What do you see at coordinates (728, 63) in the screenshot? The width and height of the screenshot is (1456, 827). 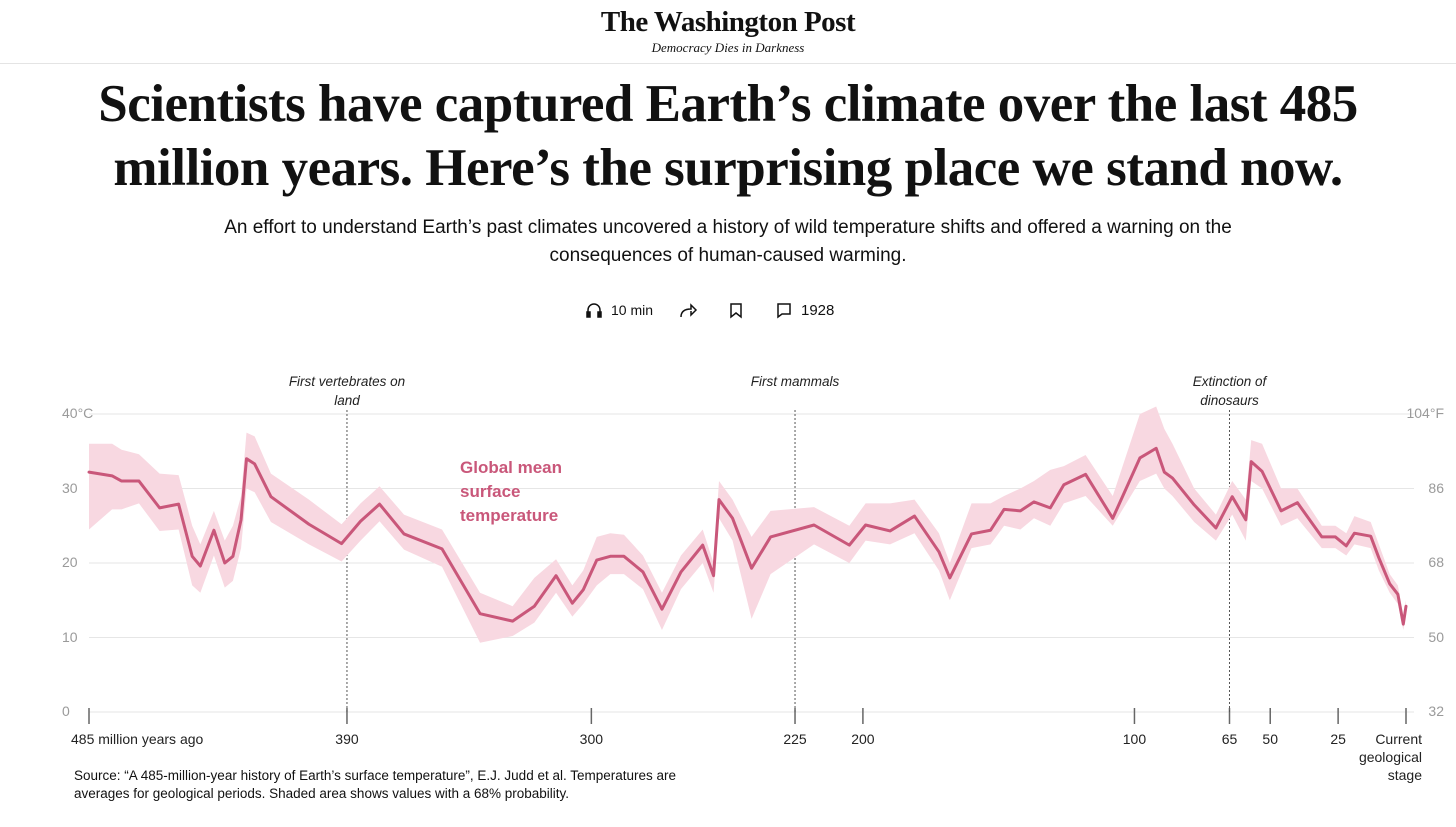 I see `header-rule` at bounding box center [728, 63].